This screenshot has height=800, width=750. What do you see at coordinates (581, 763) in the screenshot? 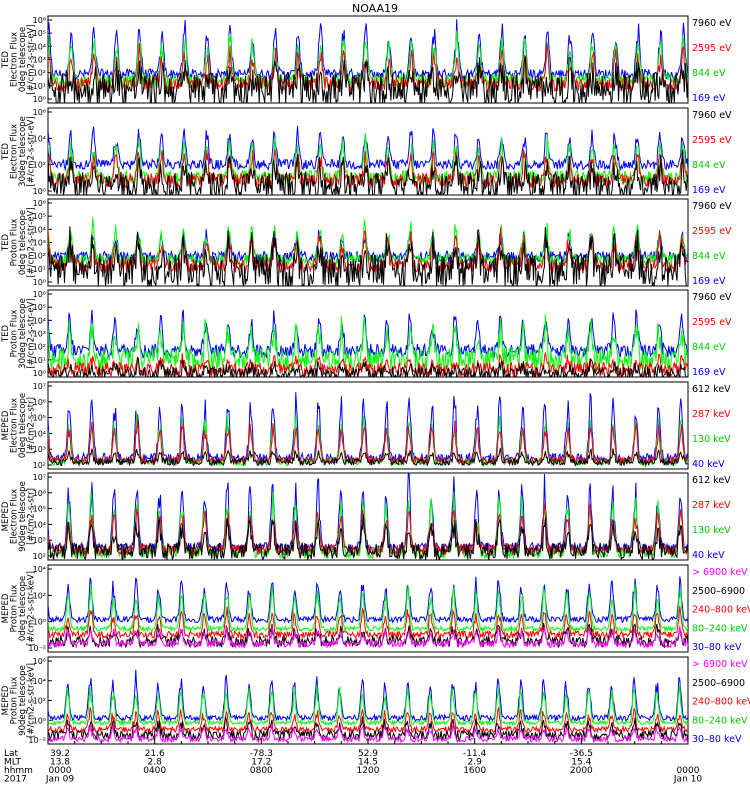
I see `x-tick-label: 15.4` at bounding box center [581, 763].